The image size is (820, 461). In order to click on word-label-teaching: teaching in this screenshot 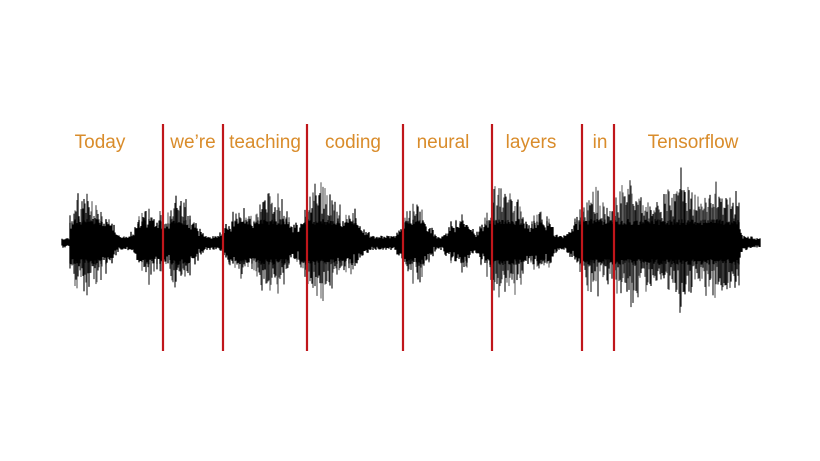, I will do `click(265, 142)`.